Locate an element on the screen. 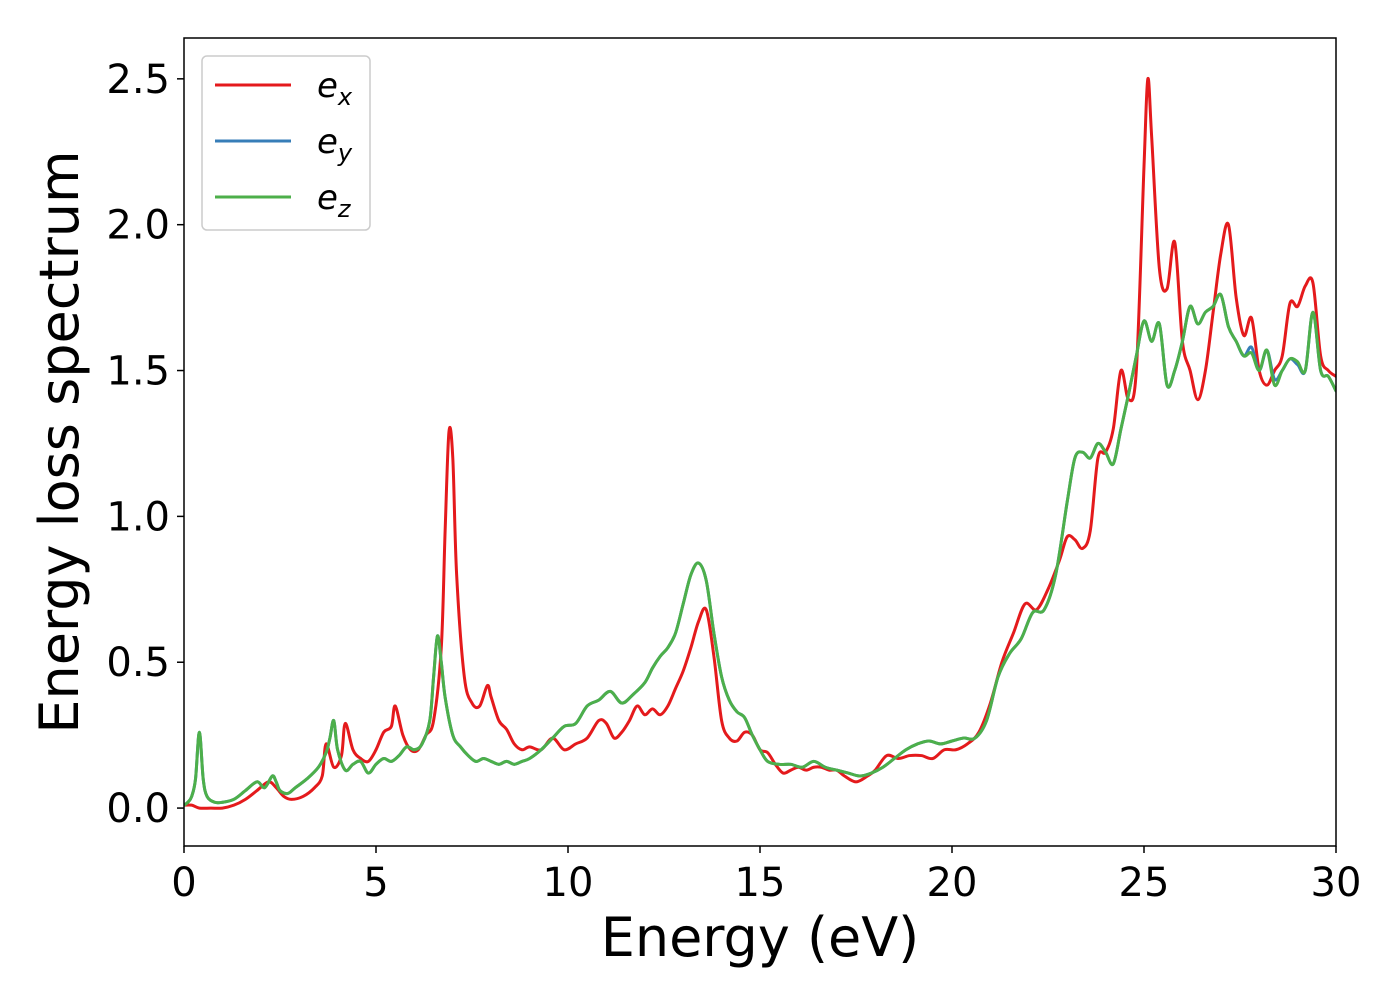 The width and height of the screenshot is (1400, 1000). legend-label-subscript: z is located at coordinates (344, 209).